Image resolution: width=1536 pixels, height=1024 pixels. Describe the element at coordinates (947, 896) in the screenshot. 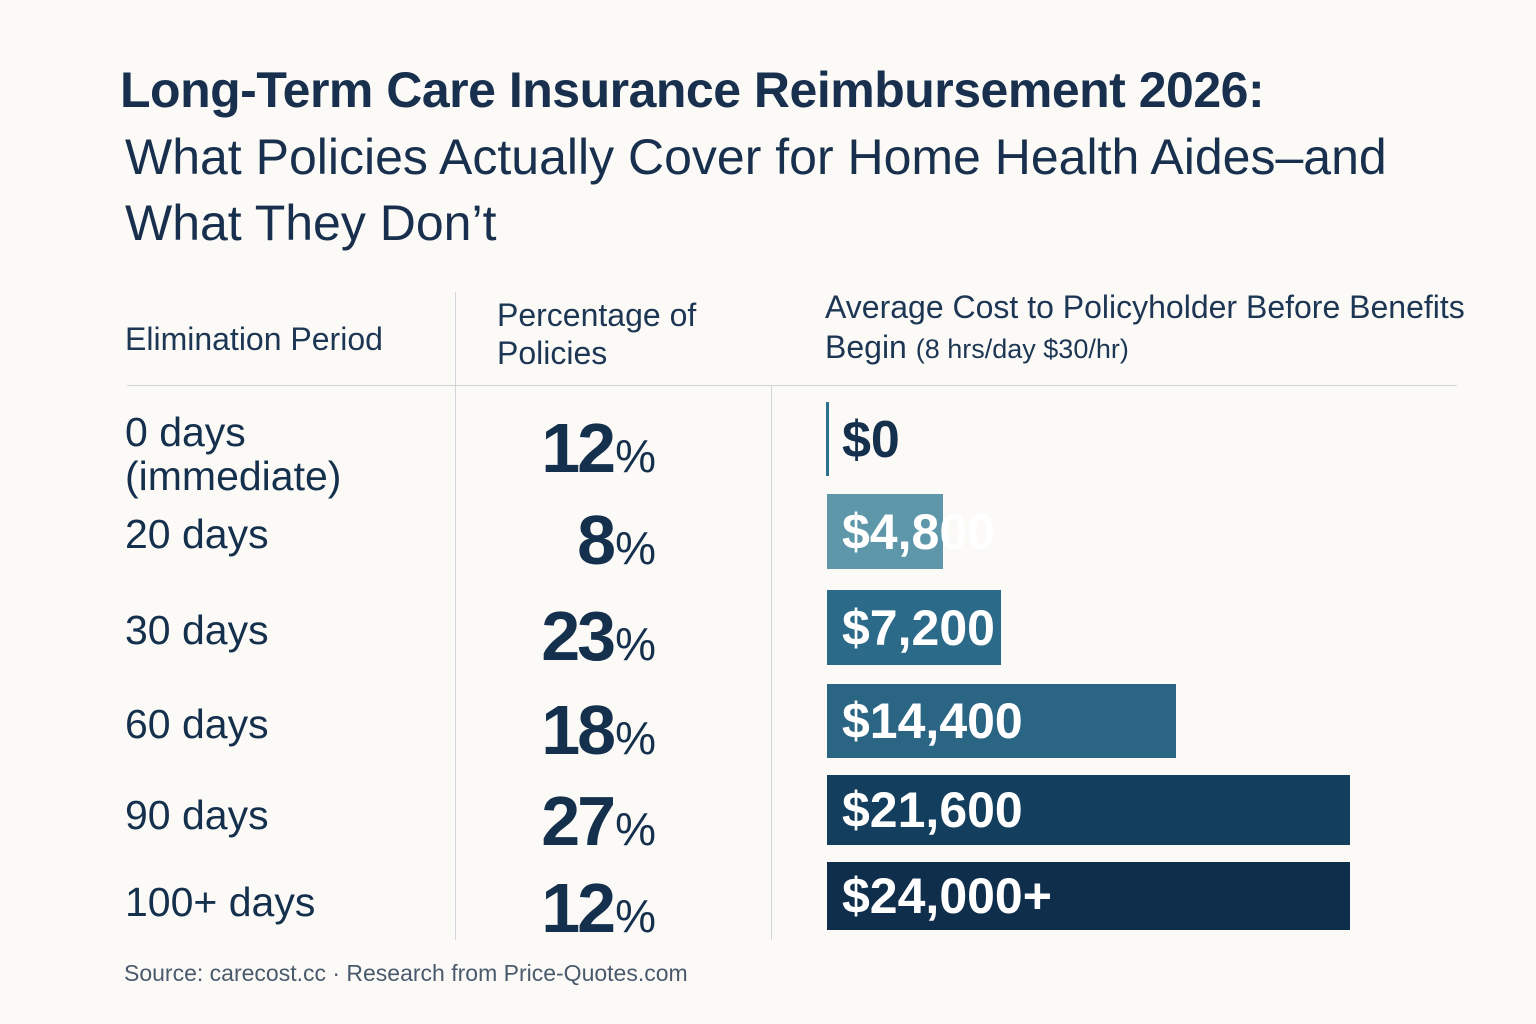

I see `cost-bar-label: $24,000+` at that location.